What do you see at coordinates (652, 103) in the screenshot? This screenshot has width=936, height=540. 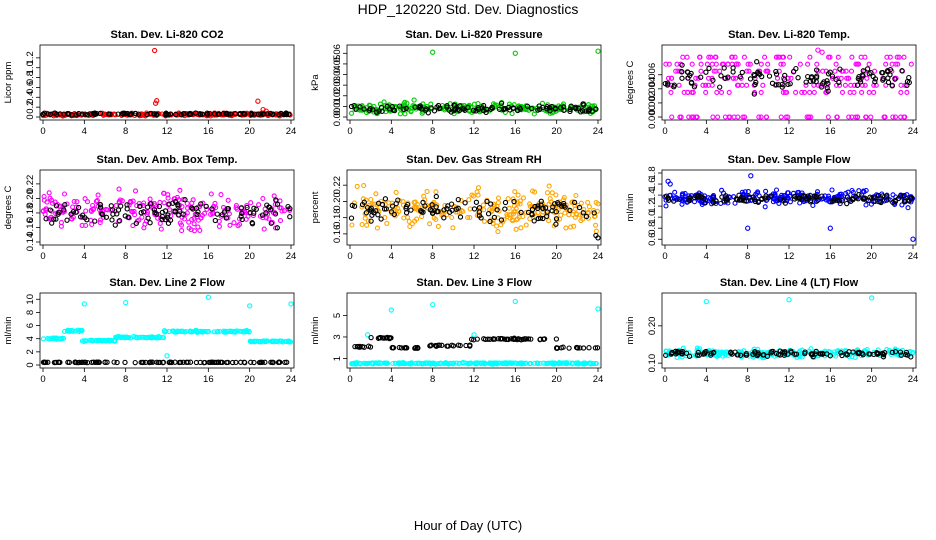 I see `y-tick-label: 0.002` at bounding box center [652, 103].